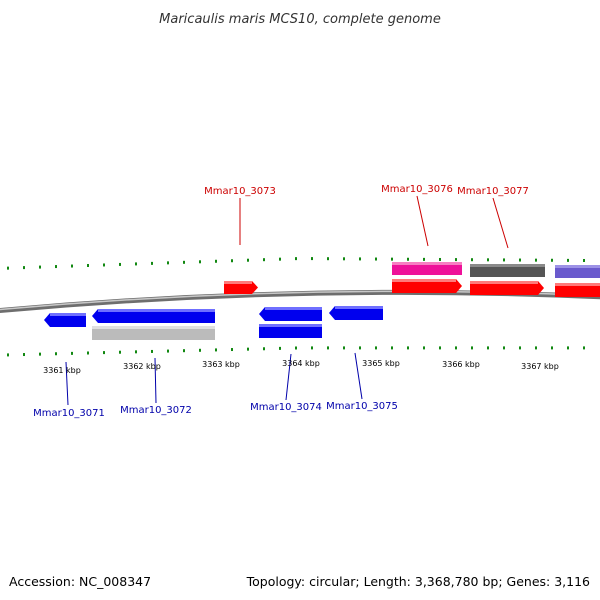 The width and height of the screenshot is (600, 600). I want to click on feature-track-inner, so click(207, 332).